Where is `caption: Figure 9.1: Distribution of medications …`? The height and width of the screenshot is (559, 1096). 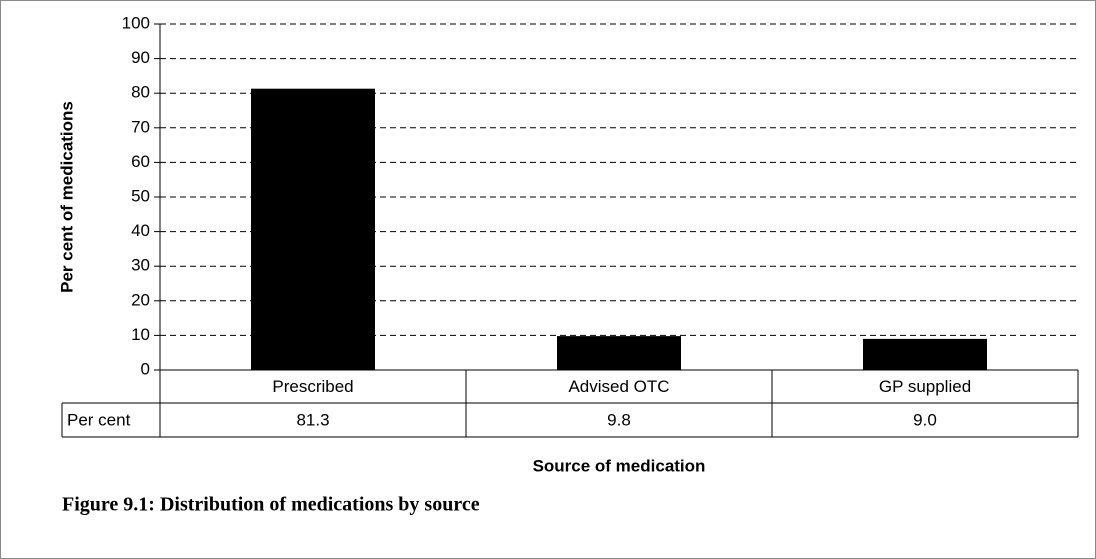 caption: Figure 9.1: Distribution of medications … is located at coordinates (271, 505).